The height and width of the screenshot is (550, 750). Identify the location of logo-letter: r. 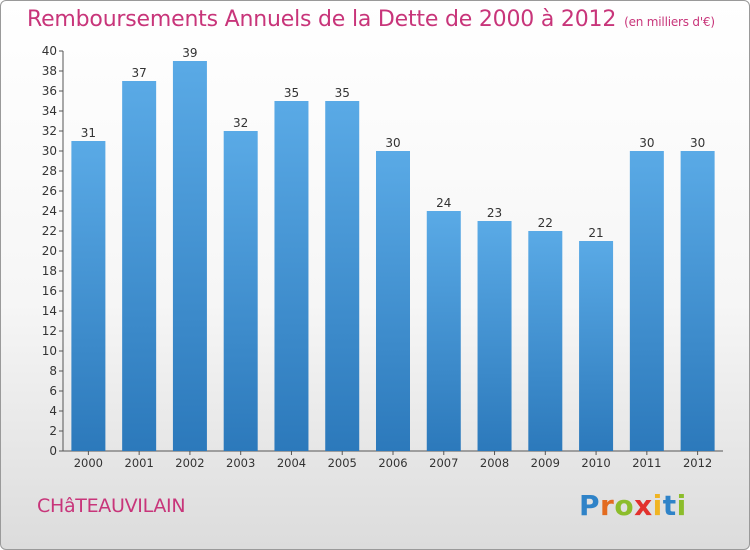
(607, 505).